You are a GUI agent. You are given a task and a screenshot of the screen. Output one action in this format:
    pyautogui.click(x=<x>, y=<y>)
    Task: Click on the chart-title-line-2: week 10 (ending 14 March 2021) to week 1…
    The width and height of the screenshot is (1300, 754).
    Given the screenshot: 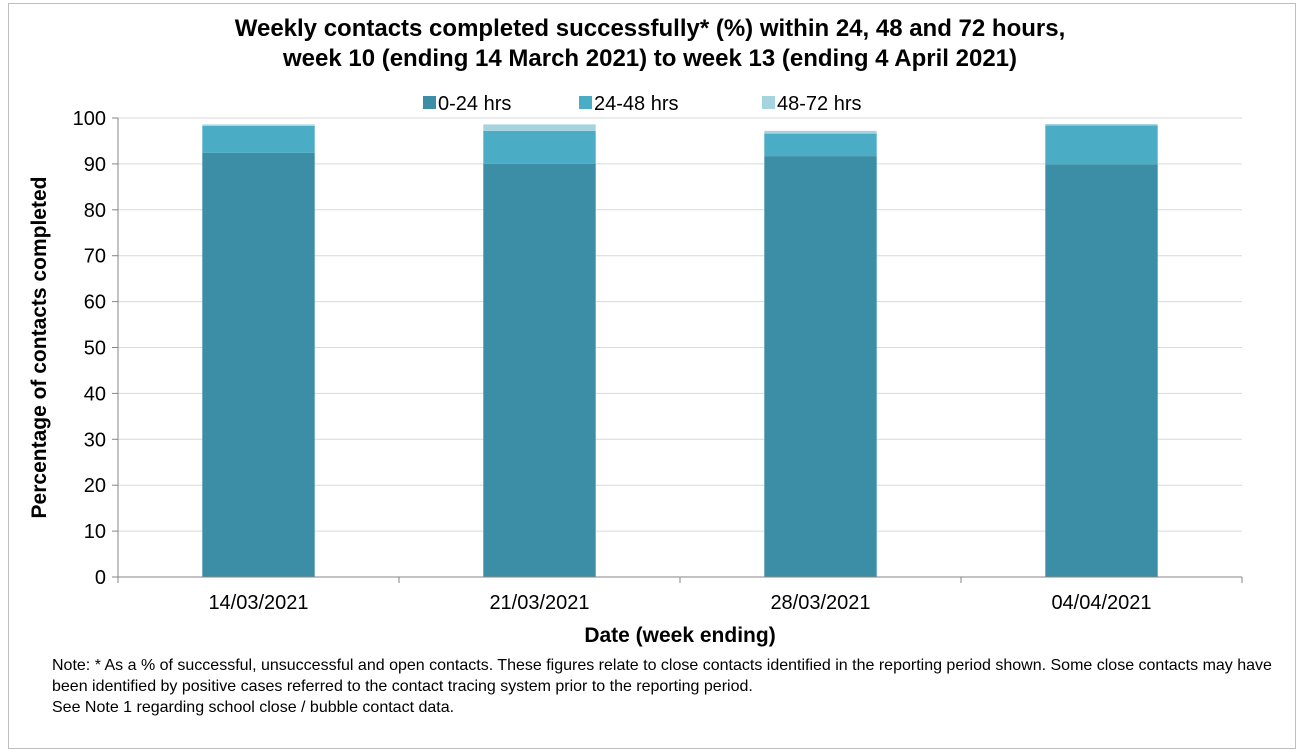 What is the action you would take?
    pyautogui.click(x=650, y=58)
    